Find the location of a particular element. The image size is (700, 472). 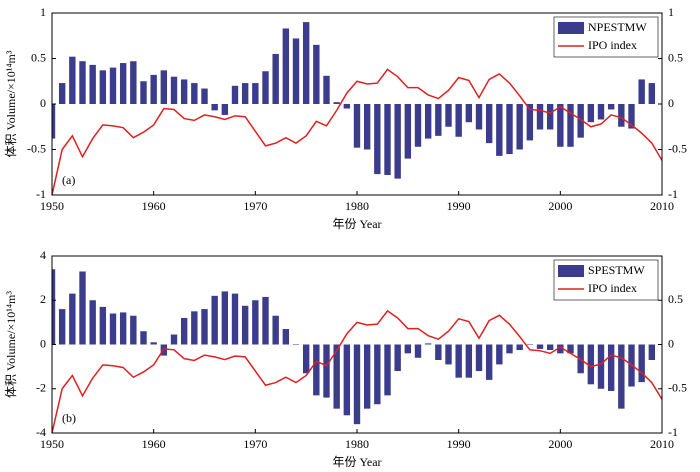

y2-tick-label: 1 is located at coordinates (671, 12).